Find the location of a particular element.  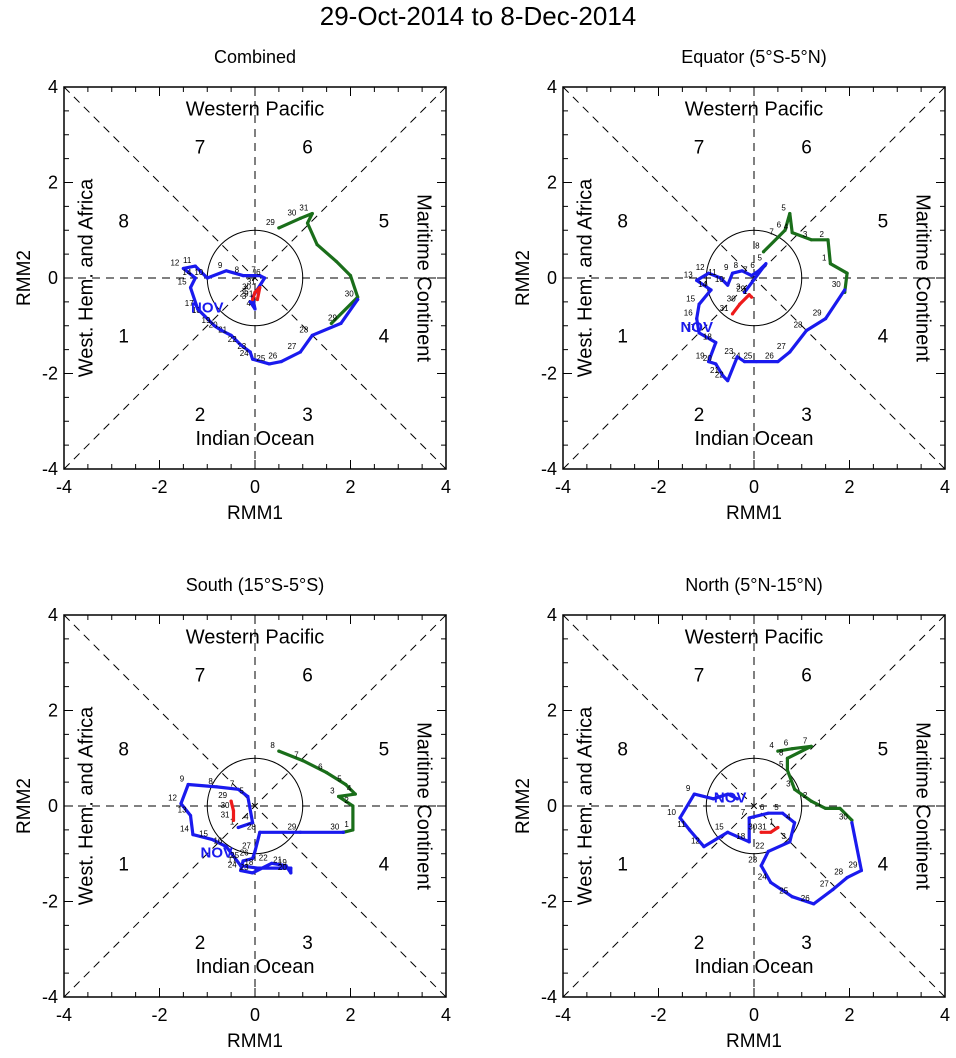

phase-label-3: 3 is located at coordinates (806, 415).